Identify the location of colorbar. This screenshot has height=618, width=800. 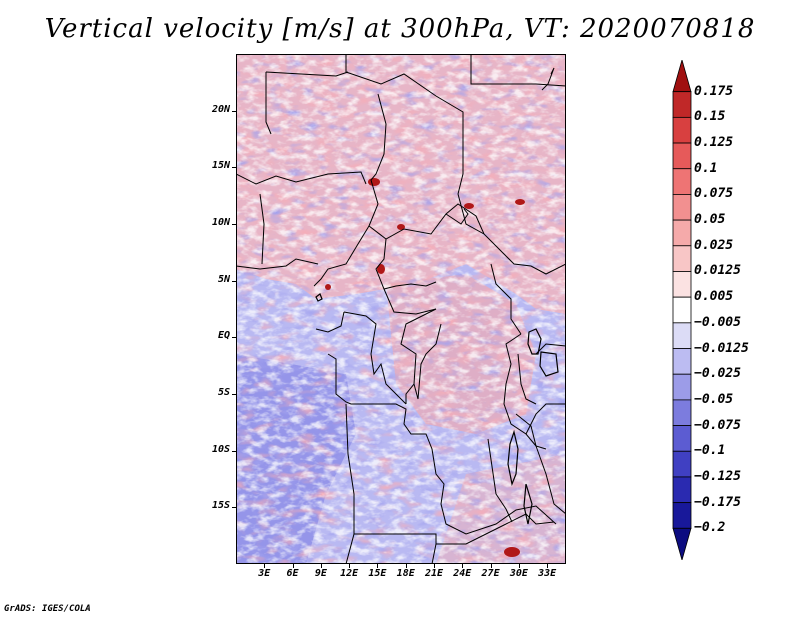
(682, 311).